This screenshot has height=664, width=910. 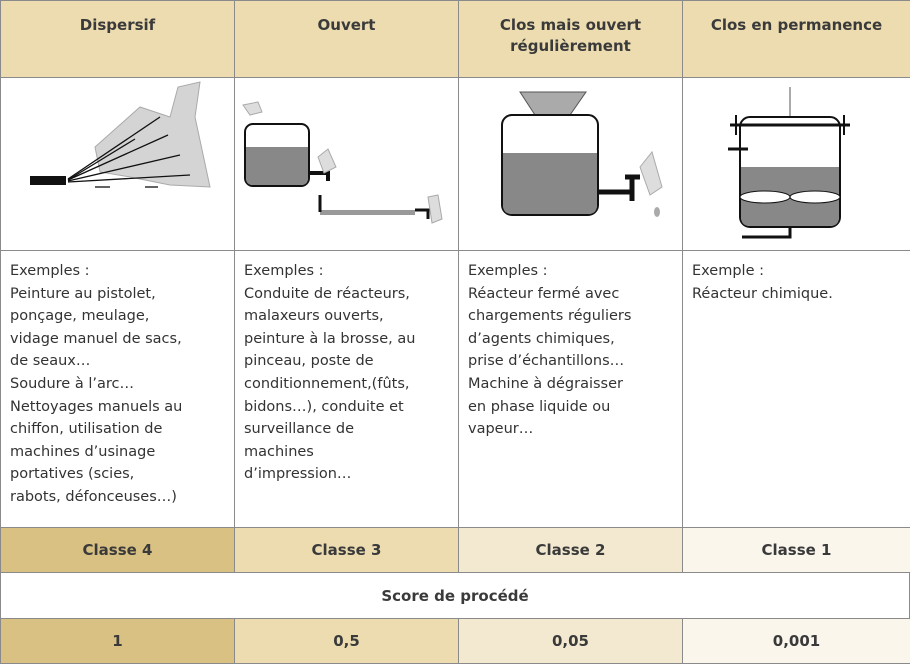 I want to click on example-line: machines, so click(x=279, y=451).